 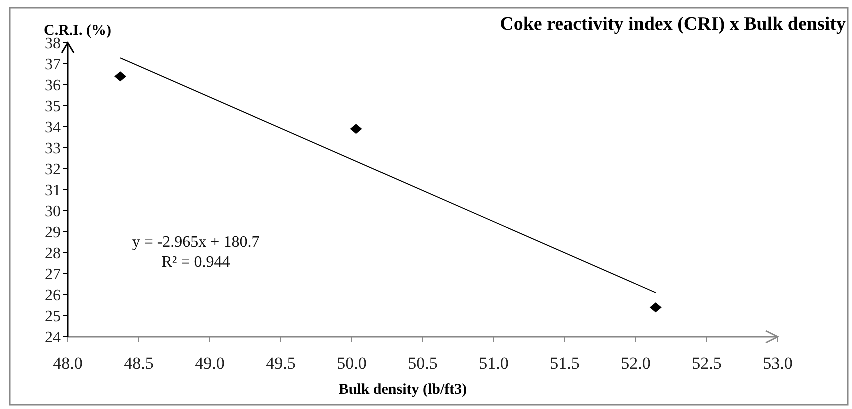 I want to click on x-tick-label: 50.5, so click(x=423, y=363).